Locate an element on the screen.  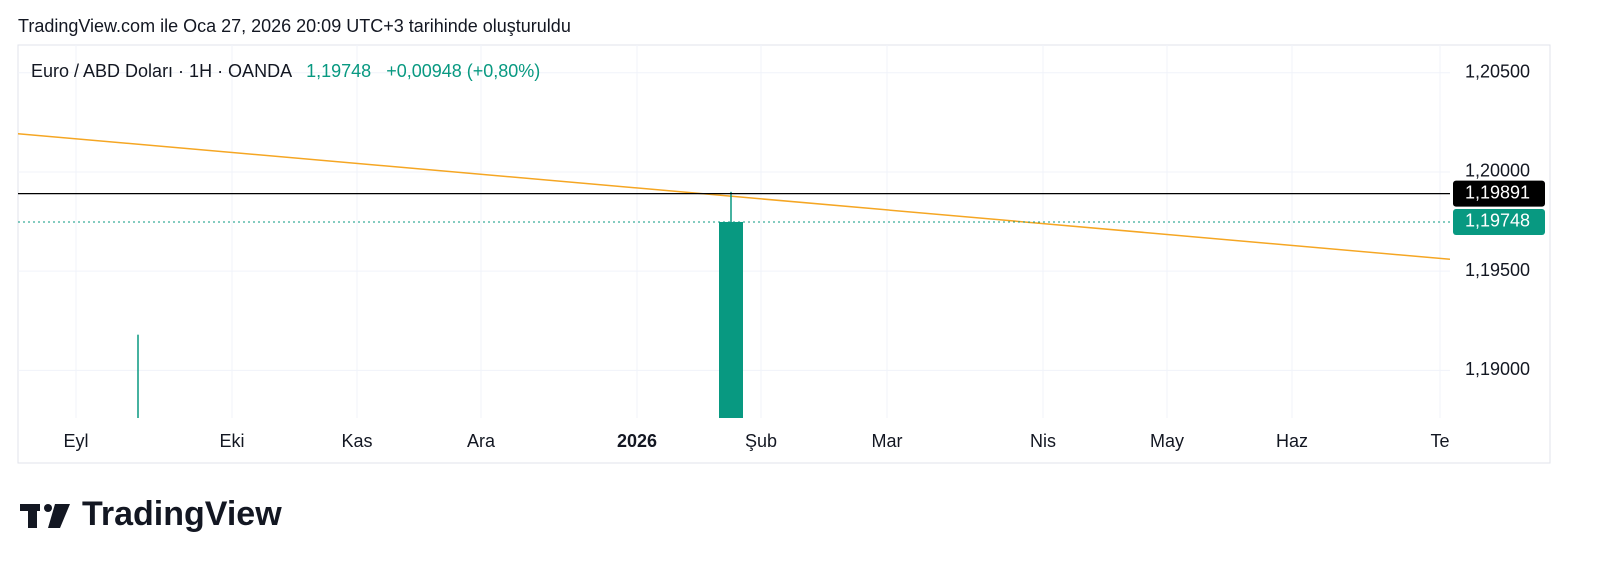
x-tick-label: Şub is located at coordinates (761, 441).